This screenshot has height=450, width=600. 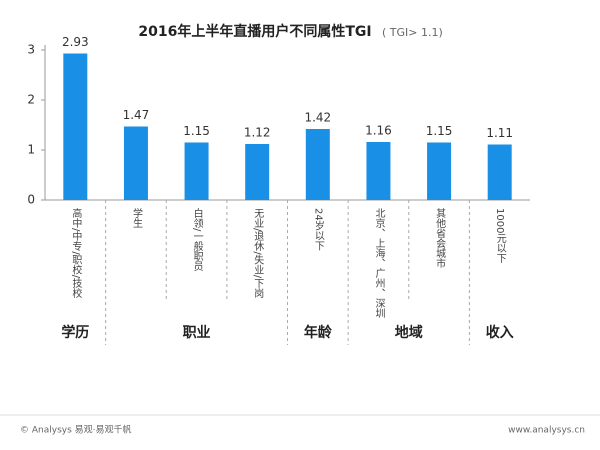 I want to click on x-tick-label: 白领/一般职员, so click(x=197, y=239).